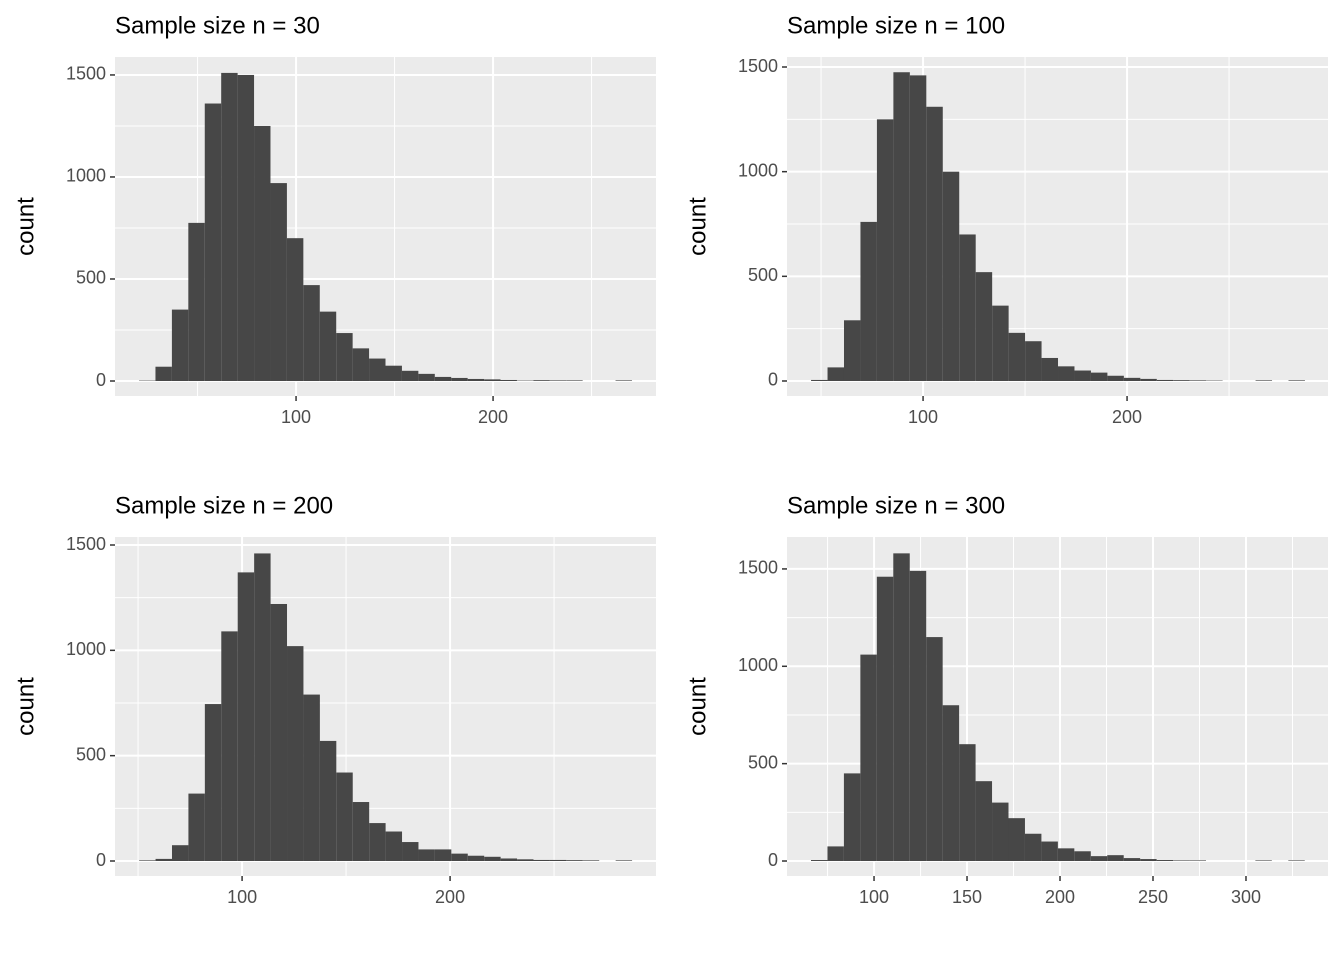 This screenshot has height=960, width=1344. Describe the element at coordinates (224, 505) in the screenshot. I see `panel-title: Sample size n = 200` at that location.